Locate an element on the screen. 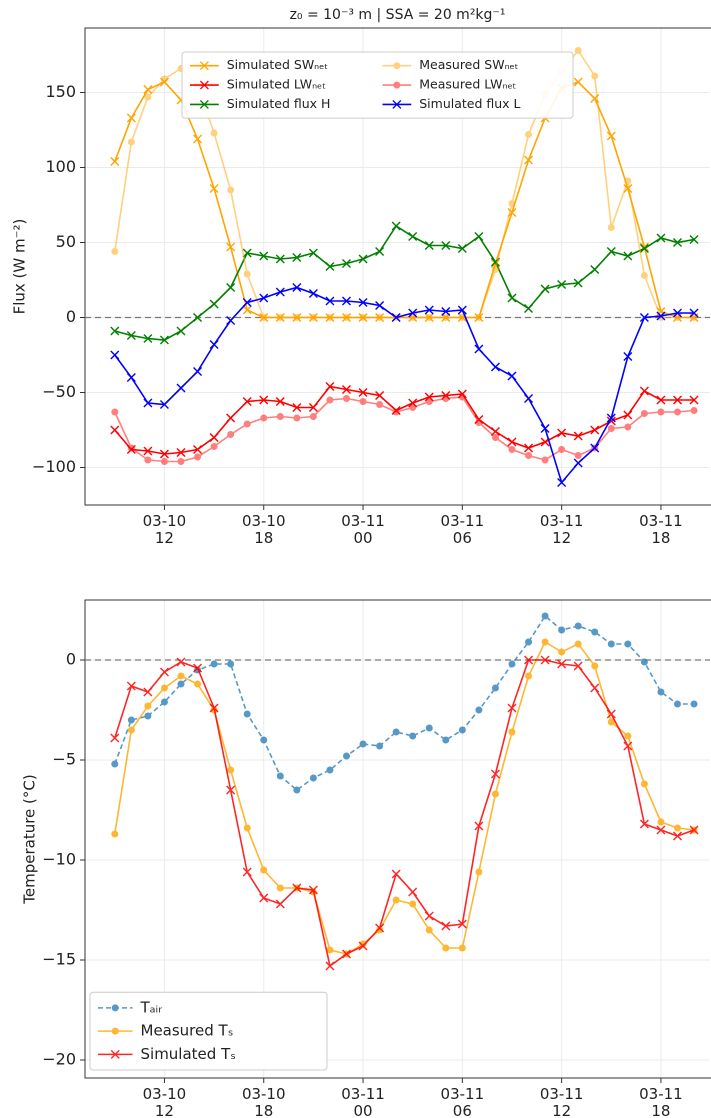 This screenshot has height=1118, width=711. series is located at coordinates (404, 283).